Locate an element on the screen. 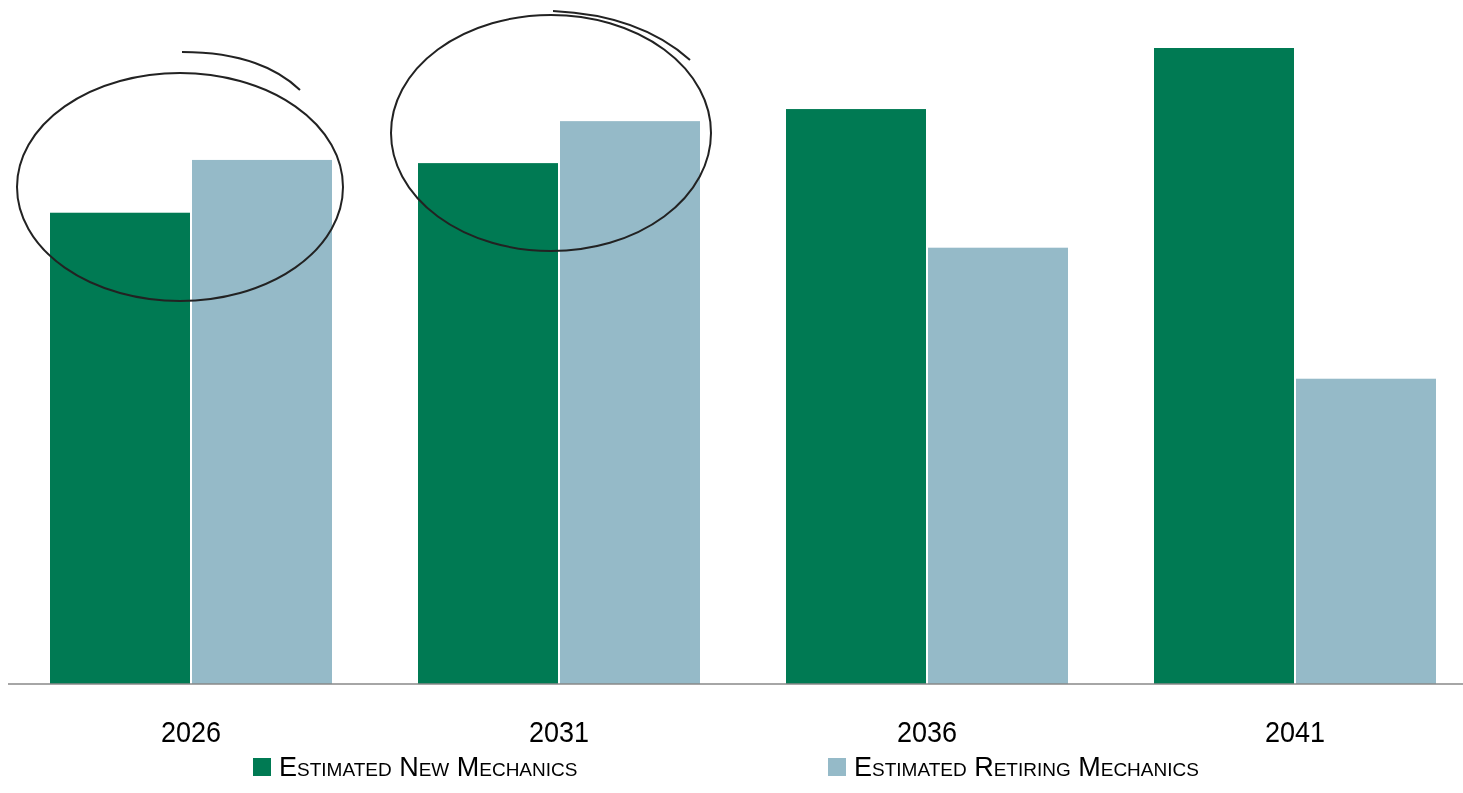  legend-label: Estimated New Mechanics is located at coordinates (428, 767).